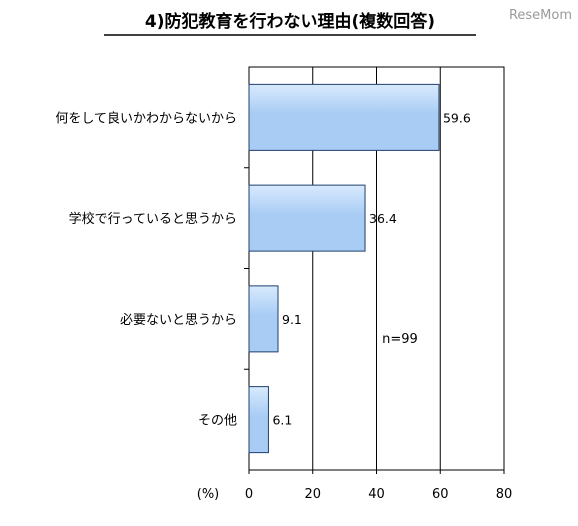 This screenshot has width=578, height=526. What do you see at coordinates (440, 494) in the screenshot?
I see `x-tick-label: 60` at bounding box center [440, 494].